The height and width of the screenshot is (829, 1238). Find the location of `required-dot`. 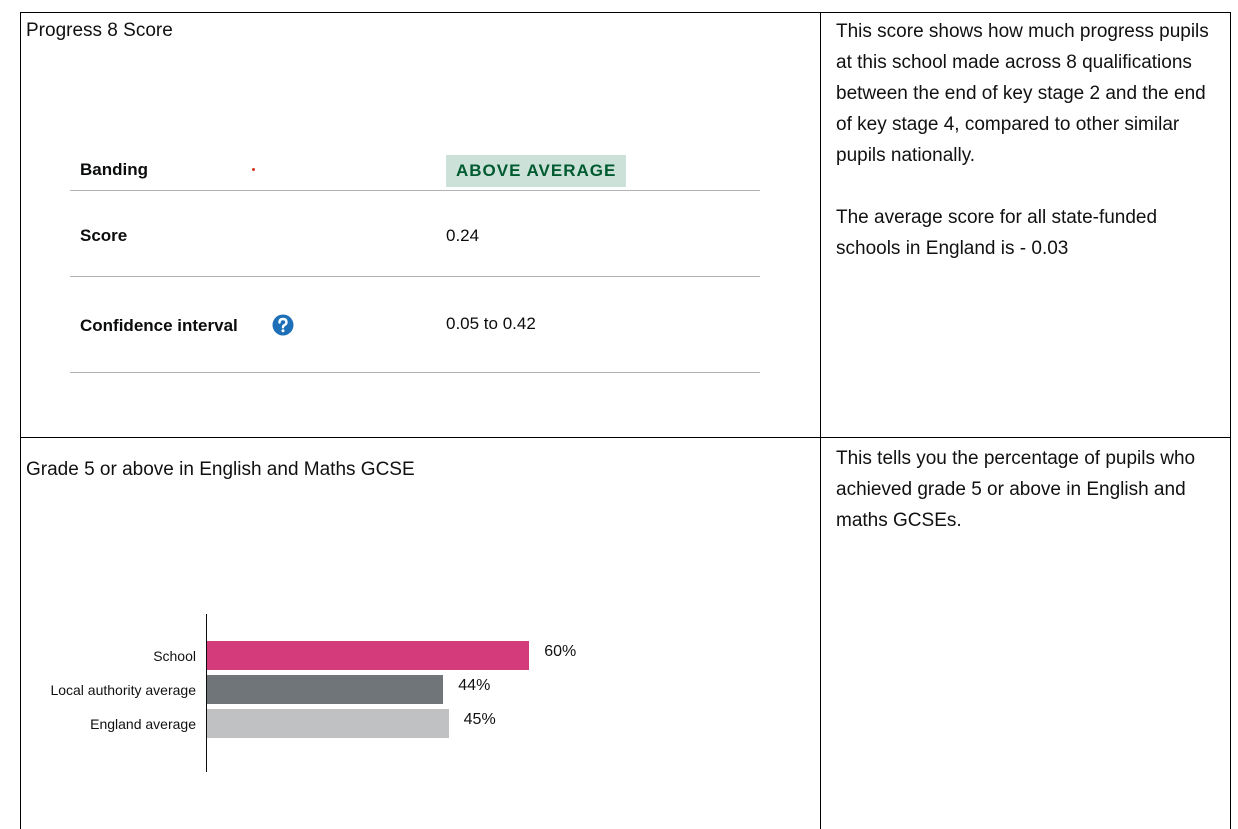

required-dot is located at coordinates (253, 169).